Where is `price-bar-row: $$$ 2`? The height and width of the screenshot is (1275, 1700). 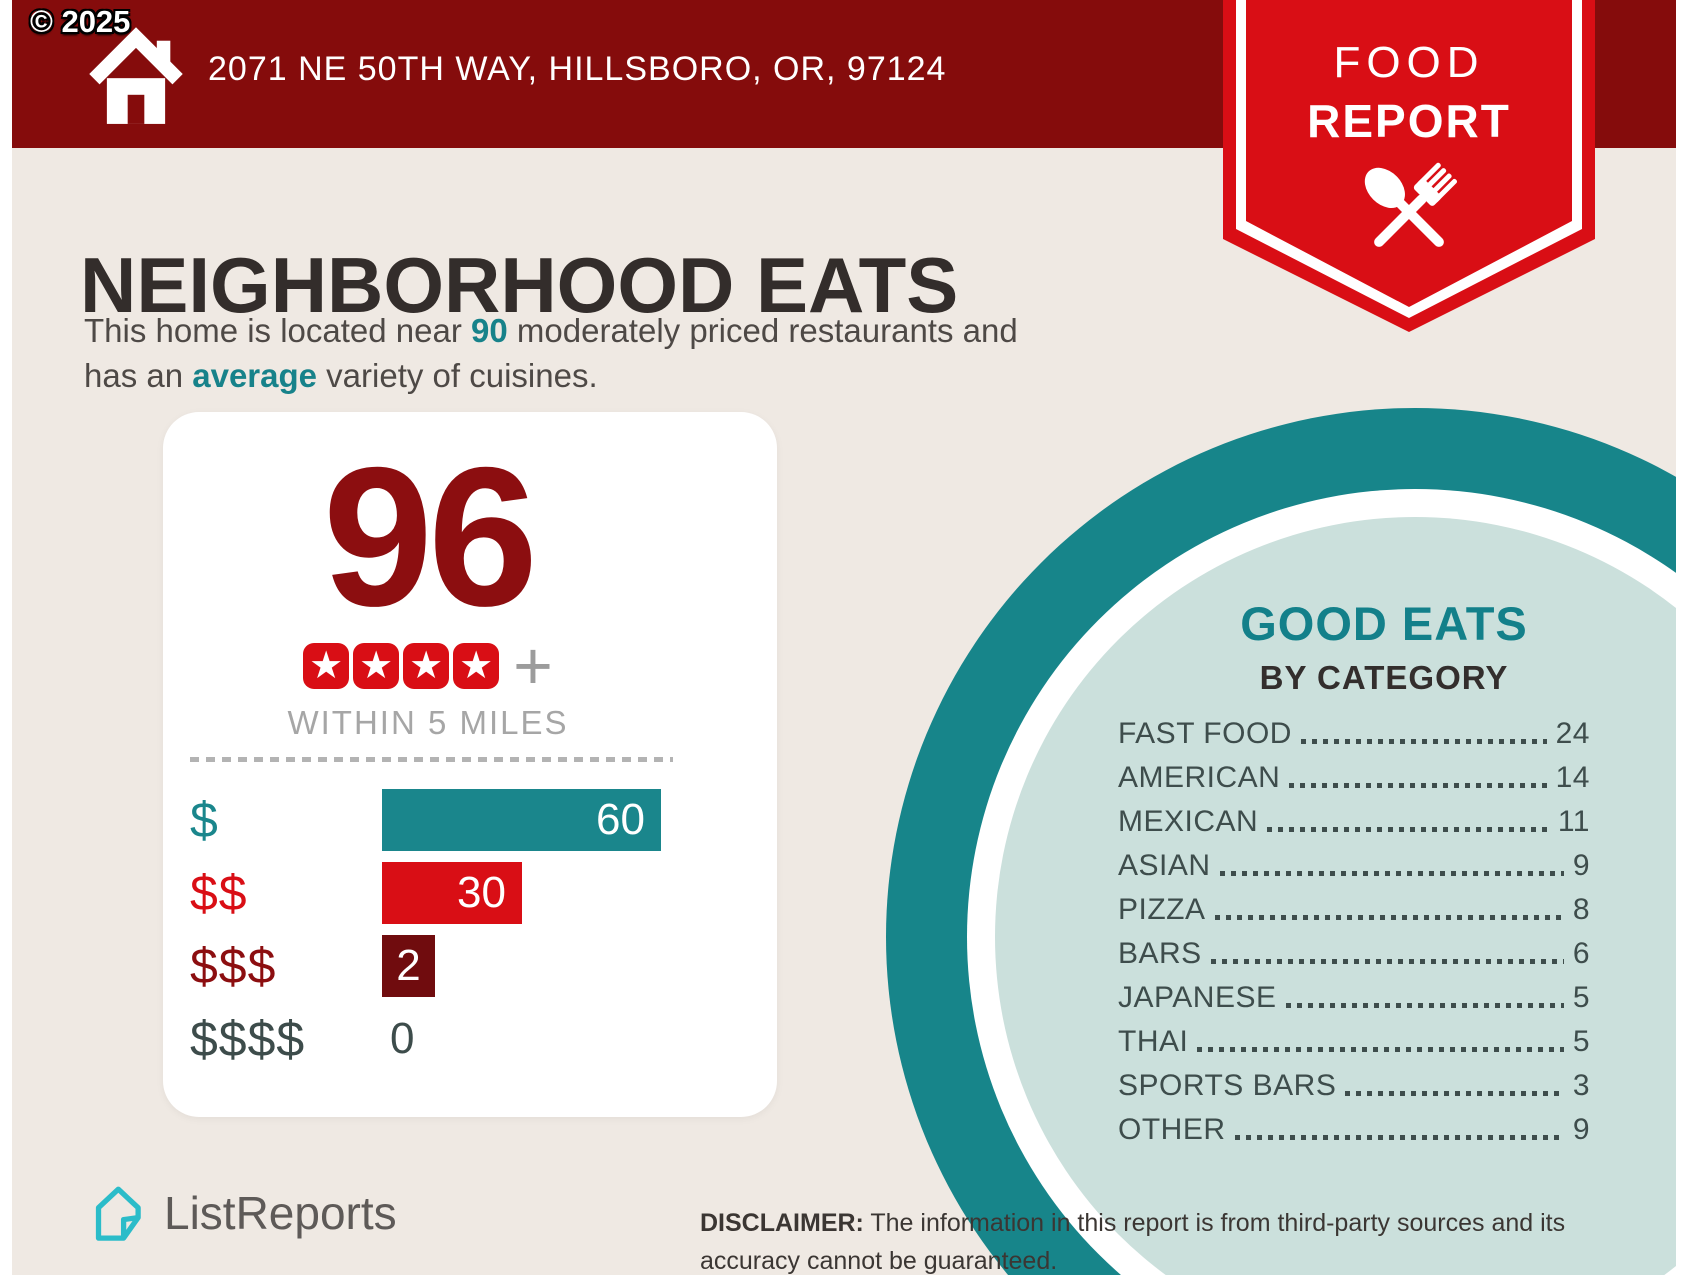
price-bar-row: $$$ 2 is located at coordinates (470, 966).